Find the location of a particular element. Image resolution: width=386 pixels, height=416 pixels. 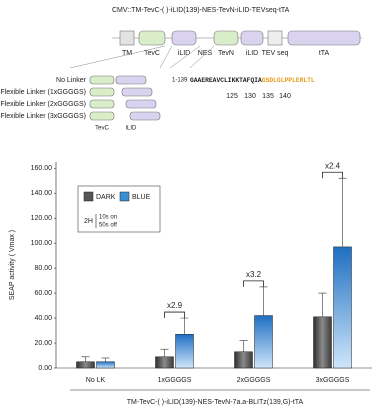

block-label: TevC is located at coordinates (152, 53).